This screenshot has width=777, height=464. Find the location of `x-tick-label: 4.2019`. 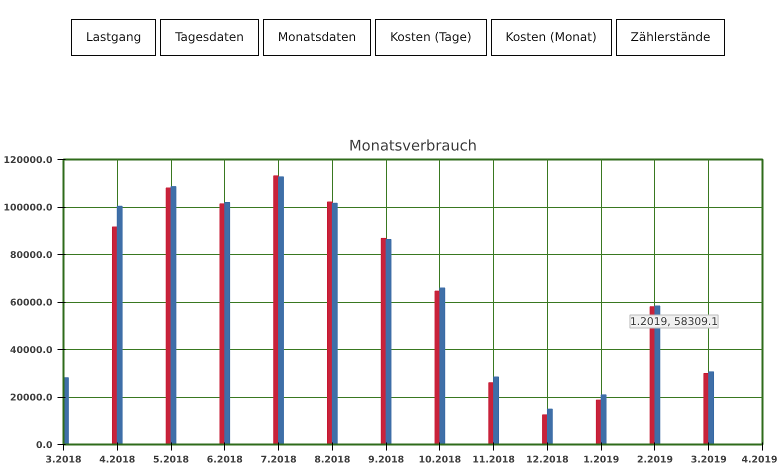

x-tick-label: 4.2019 is located at coordinates (759, 459).